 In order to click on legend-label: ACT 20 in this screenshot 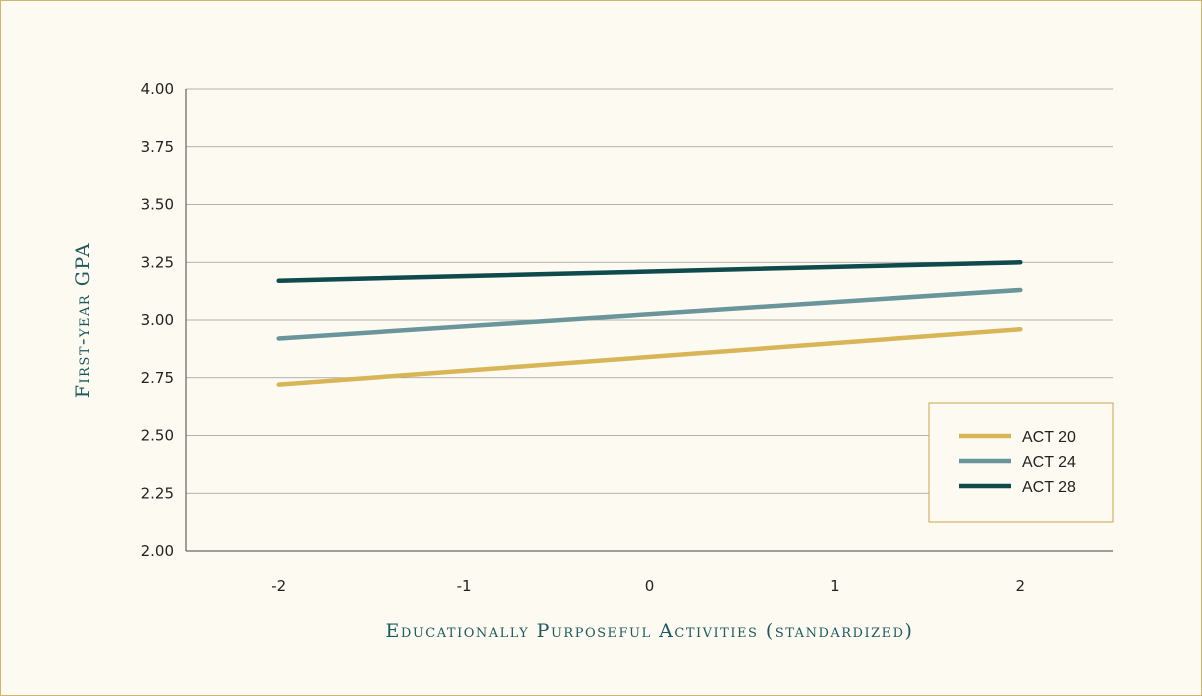, I will do `click(1049, 437)`.